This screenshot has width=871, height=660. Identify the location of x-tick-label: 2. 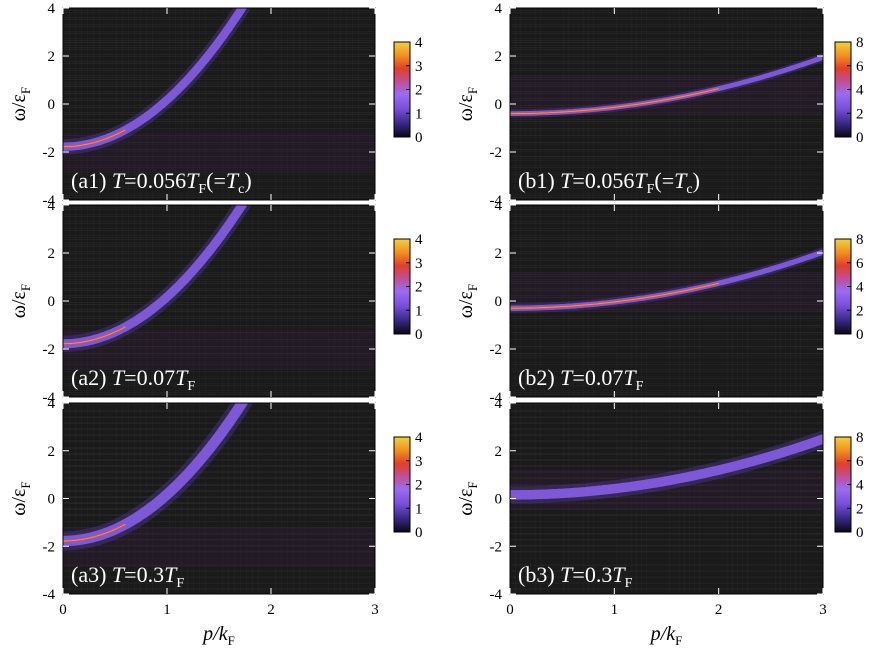
(719, 610).